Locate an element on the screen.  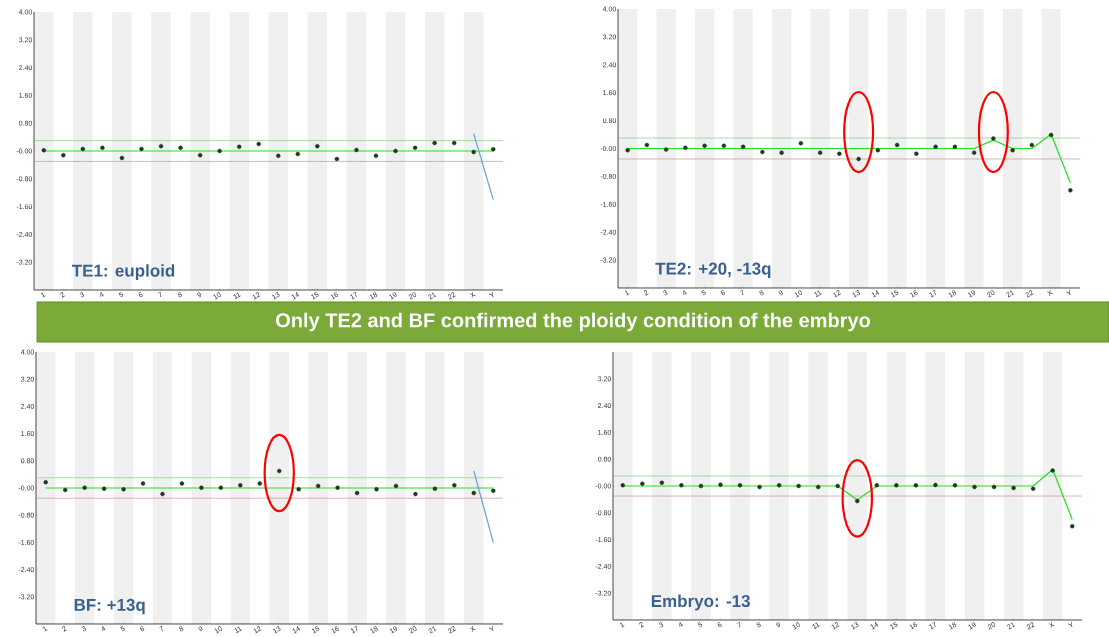
text: TE1: euploid is located at coordinates (123, 272).